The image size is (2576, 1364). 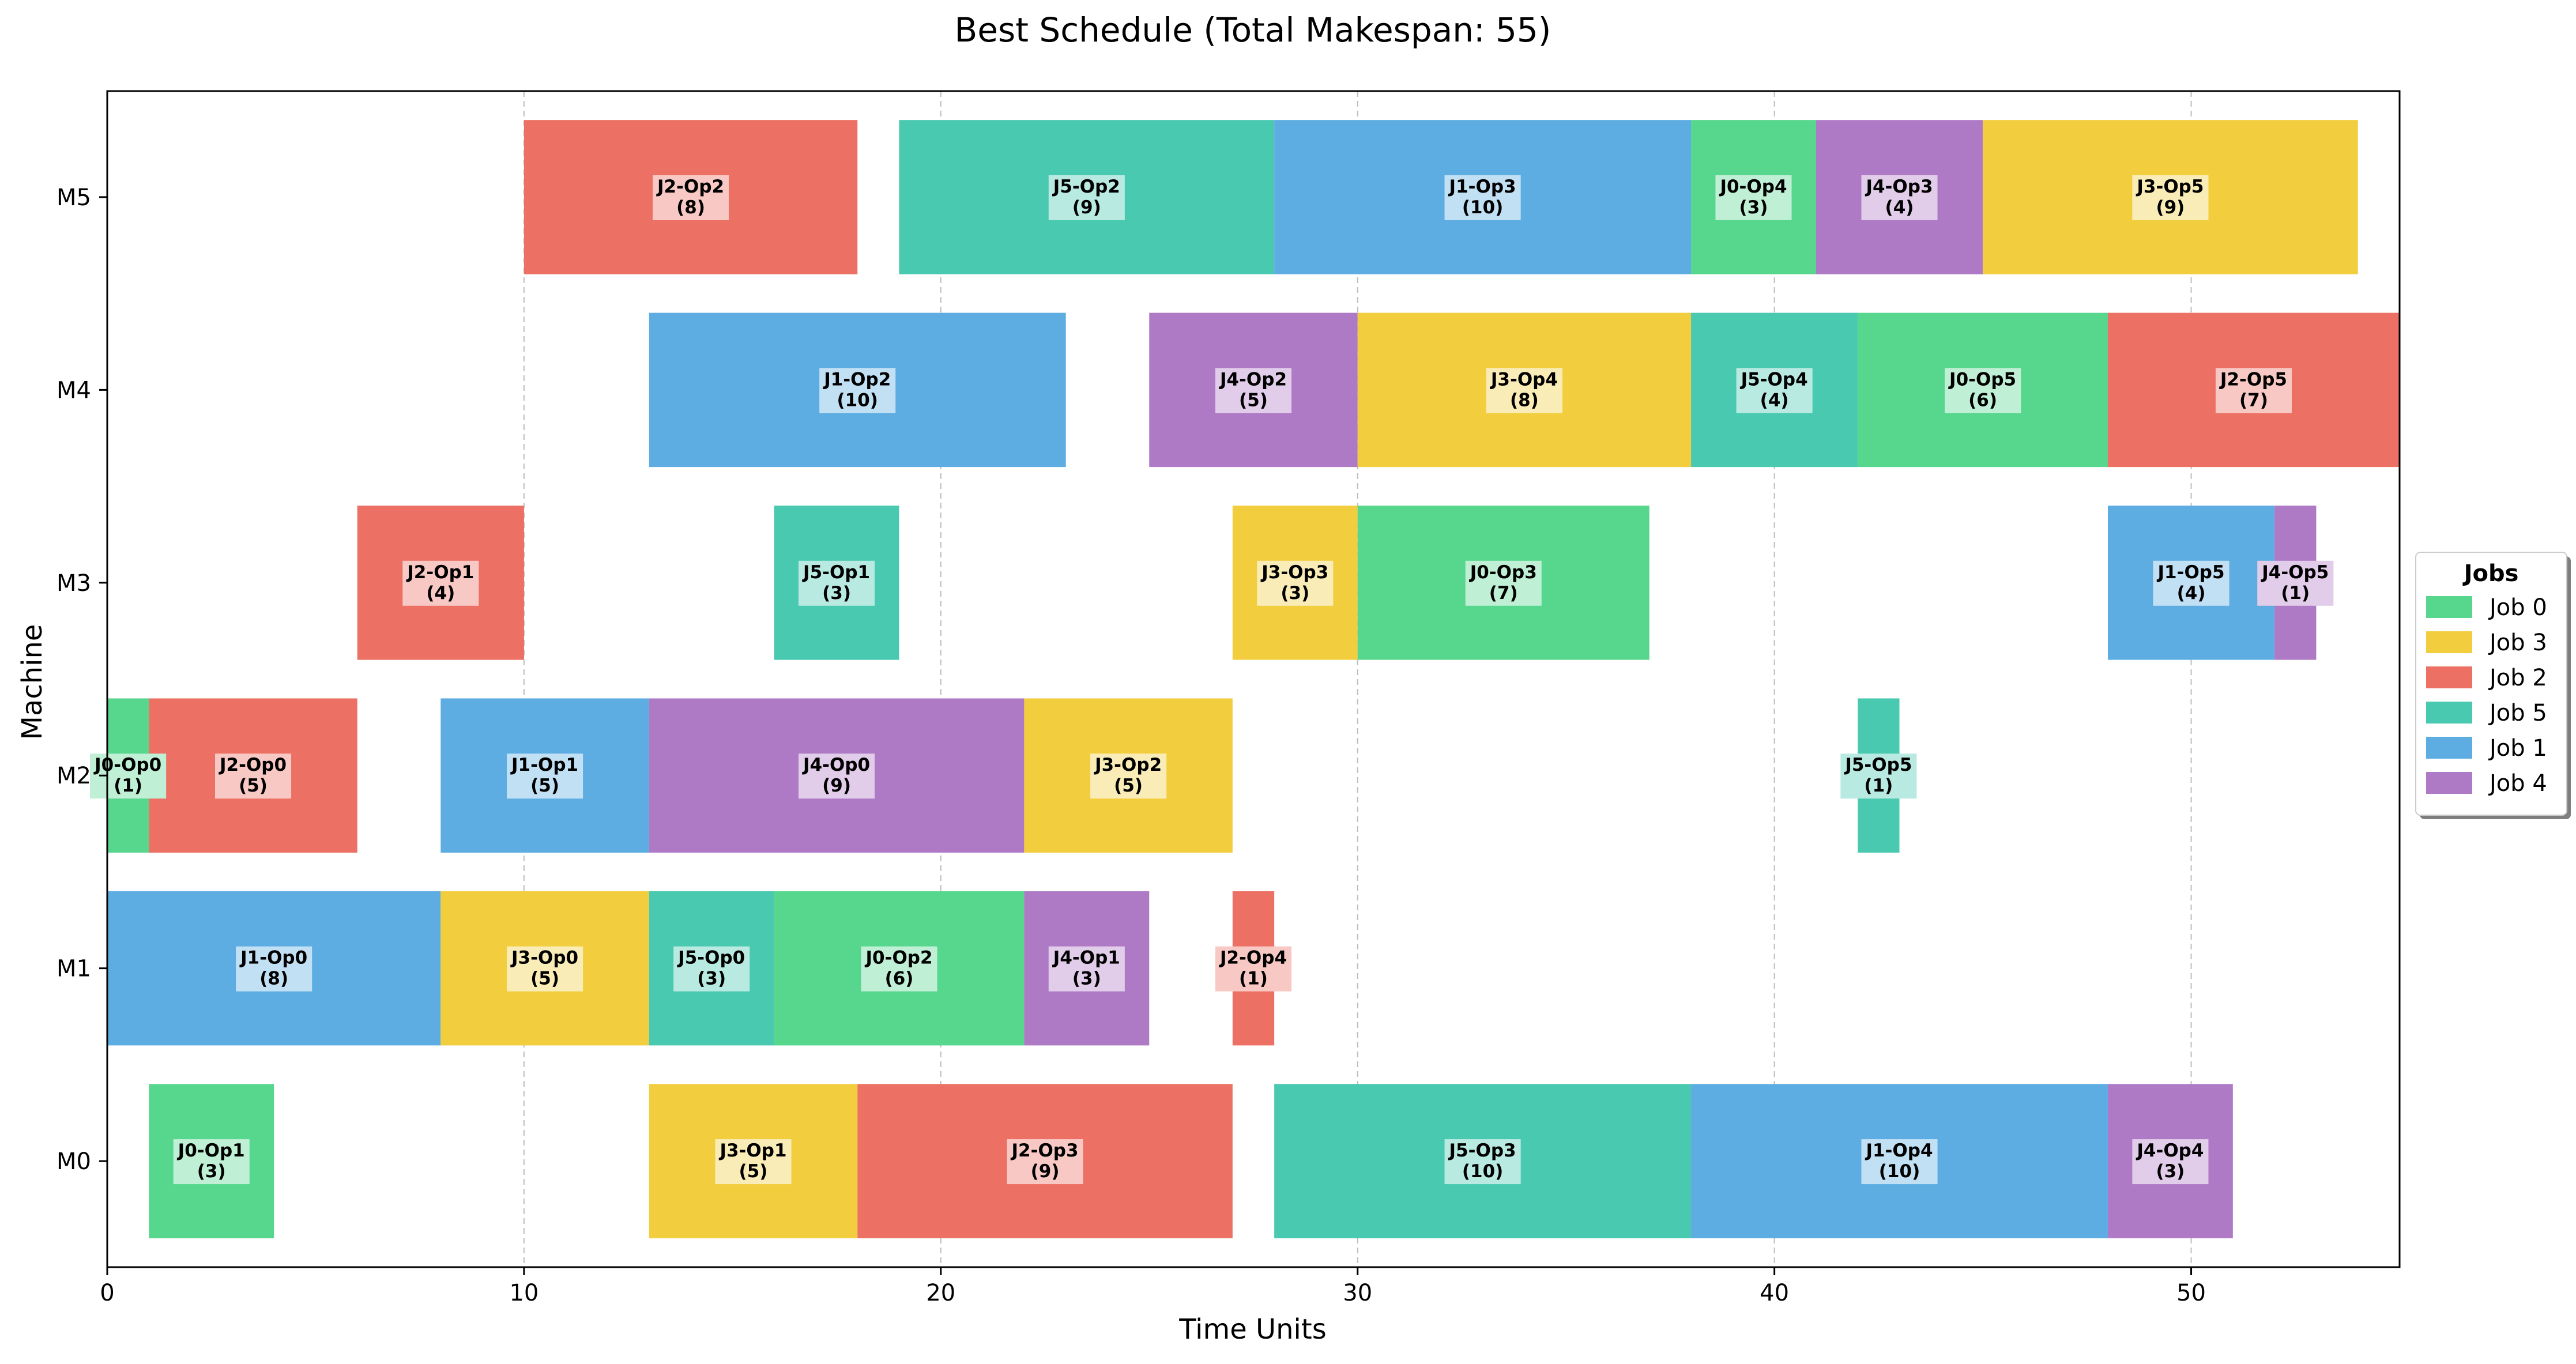 I want to click on operation-label: J3-Op0(5), so click(x=545, y=969).